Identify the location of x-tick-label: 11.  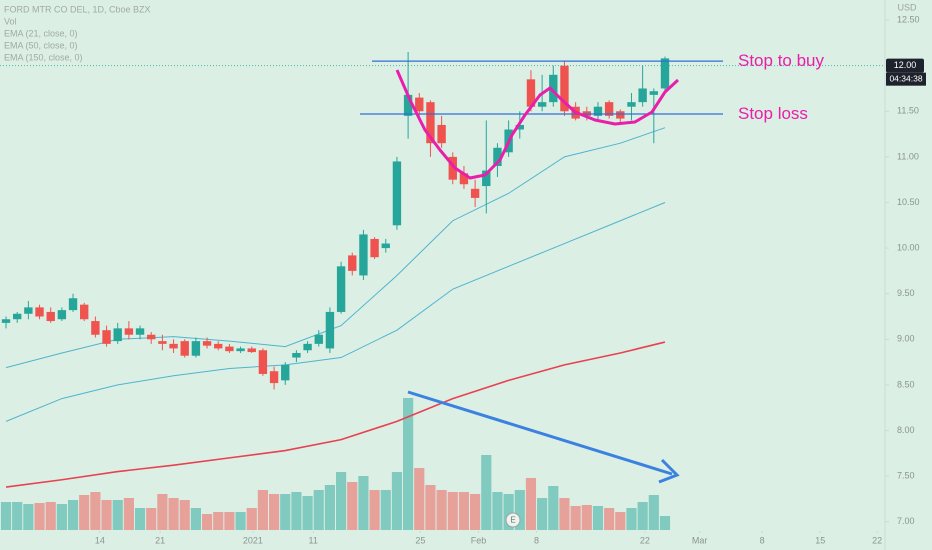
(312, 540).